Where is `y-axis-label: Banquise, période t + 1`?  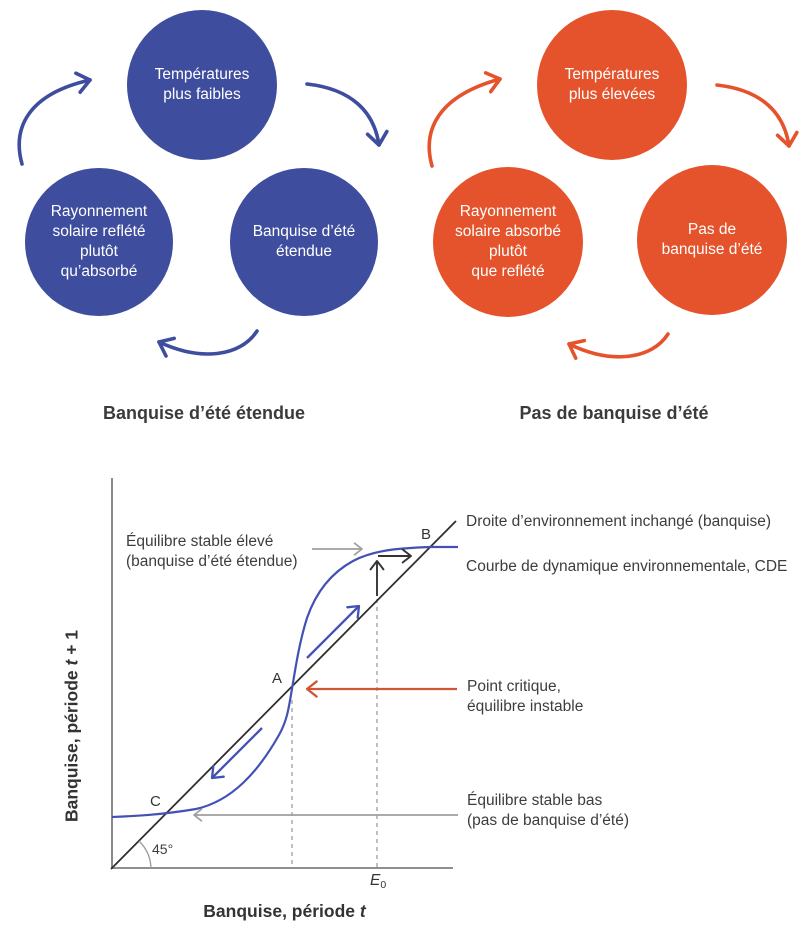 y-axis-label: Banquise, période t + 1 is located at coordinates (71, 726).